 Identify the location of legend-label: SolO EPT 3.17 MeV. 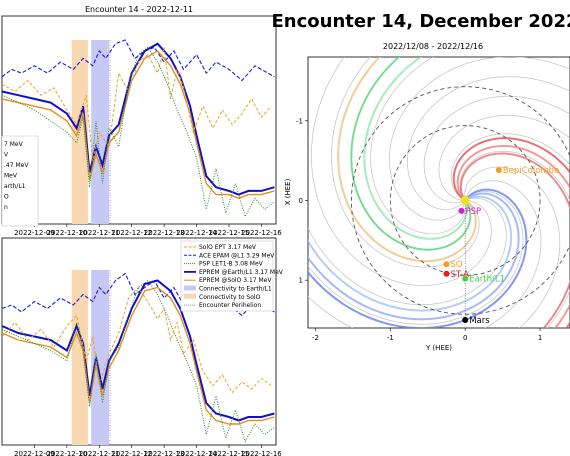
(228, 247).